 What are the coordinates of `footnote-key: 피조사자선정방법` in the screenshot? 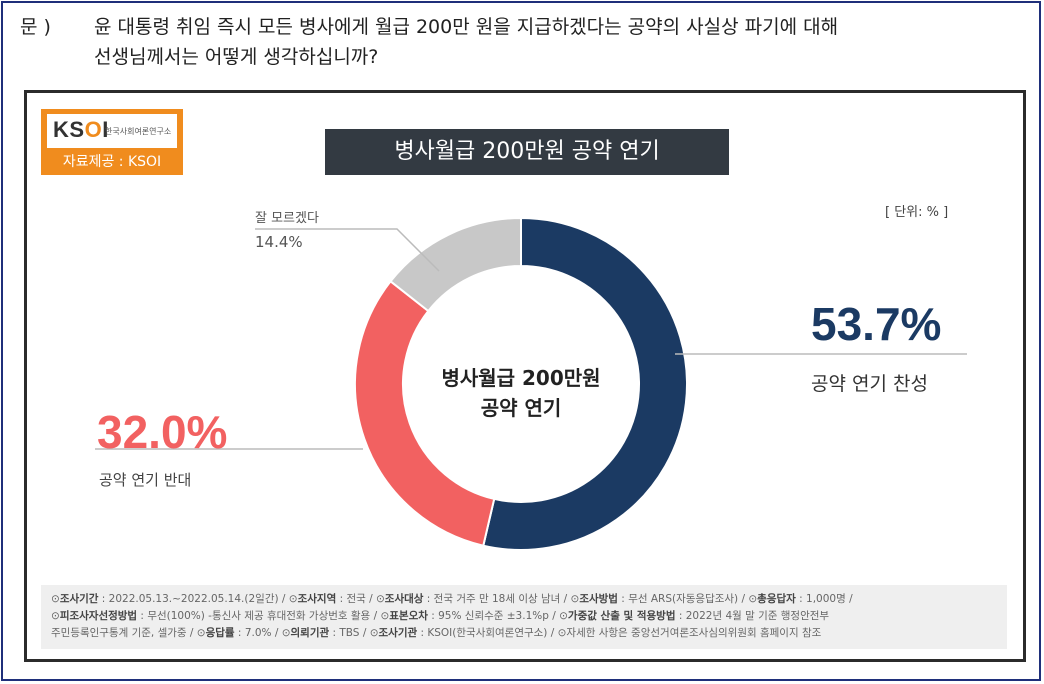 It's located at (98, 616).